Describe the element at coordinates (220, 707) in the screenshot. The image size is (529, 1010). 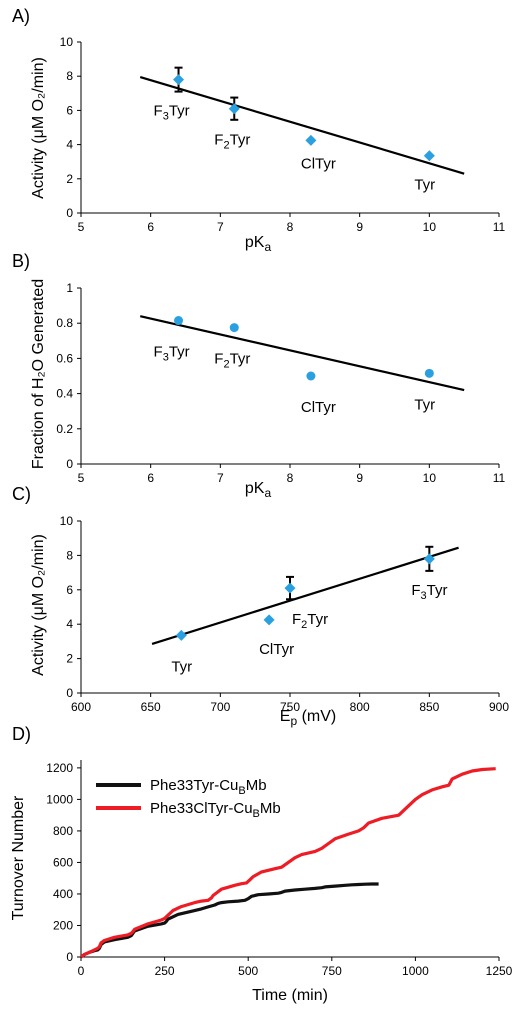
I see `x-tick-label: 700` at that location.